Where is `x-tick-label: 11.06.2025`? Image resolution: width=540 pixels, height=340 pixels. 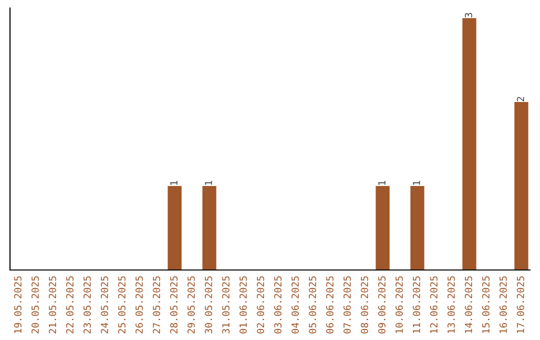
x-tick-label: 11.06.2025 is located at coordinates (416, 304).